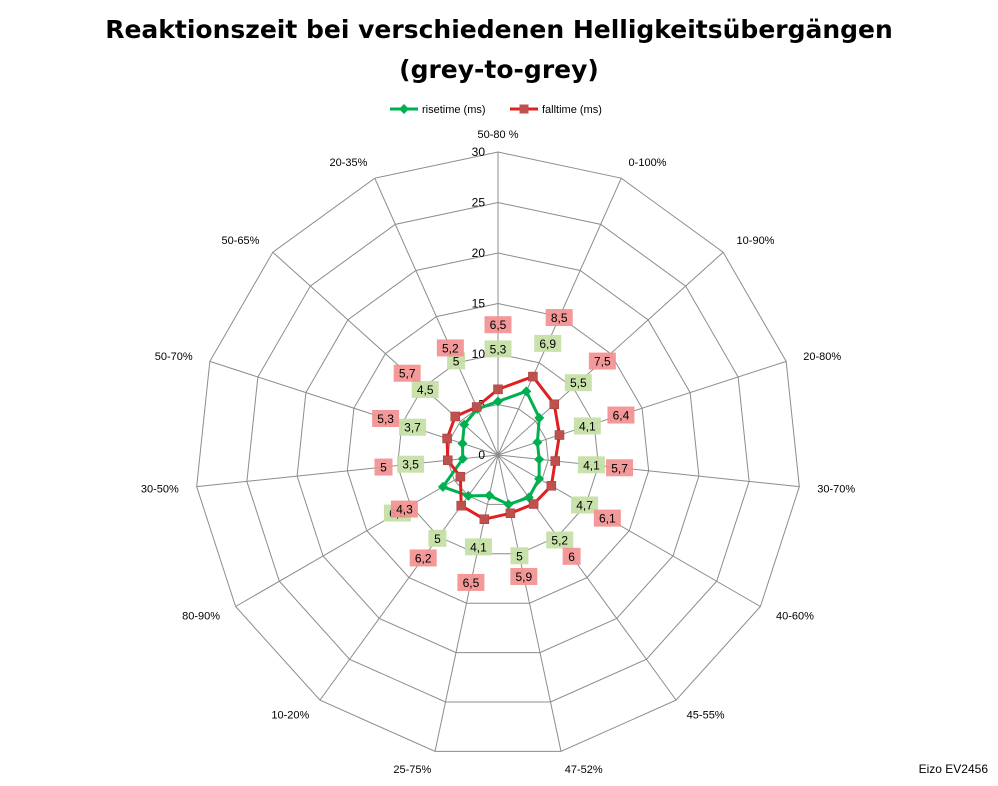 The image size is (998, 786). What do you see at coordinates (404, 109) in the screenshot?
I see `legend-marker` at bounding box center [404, 109].